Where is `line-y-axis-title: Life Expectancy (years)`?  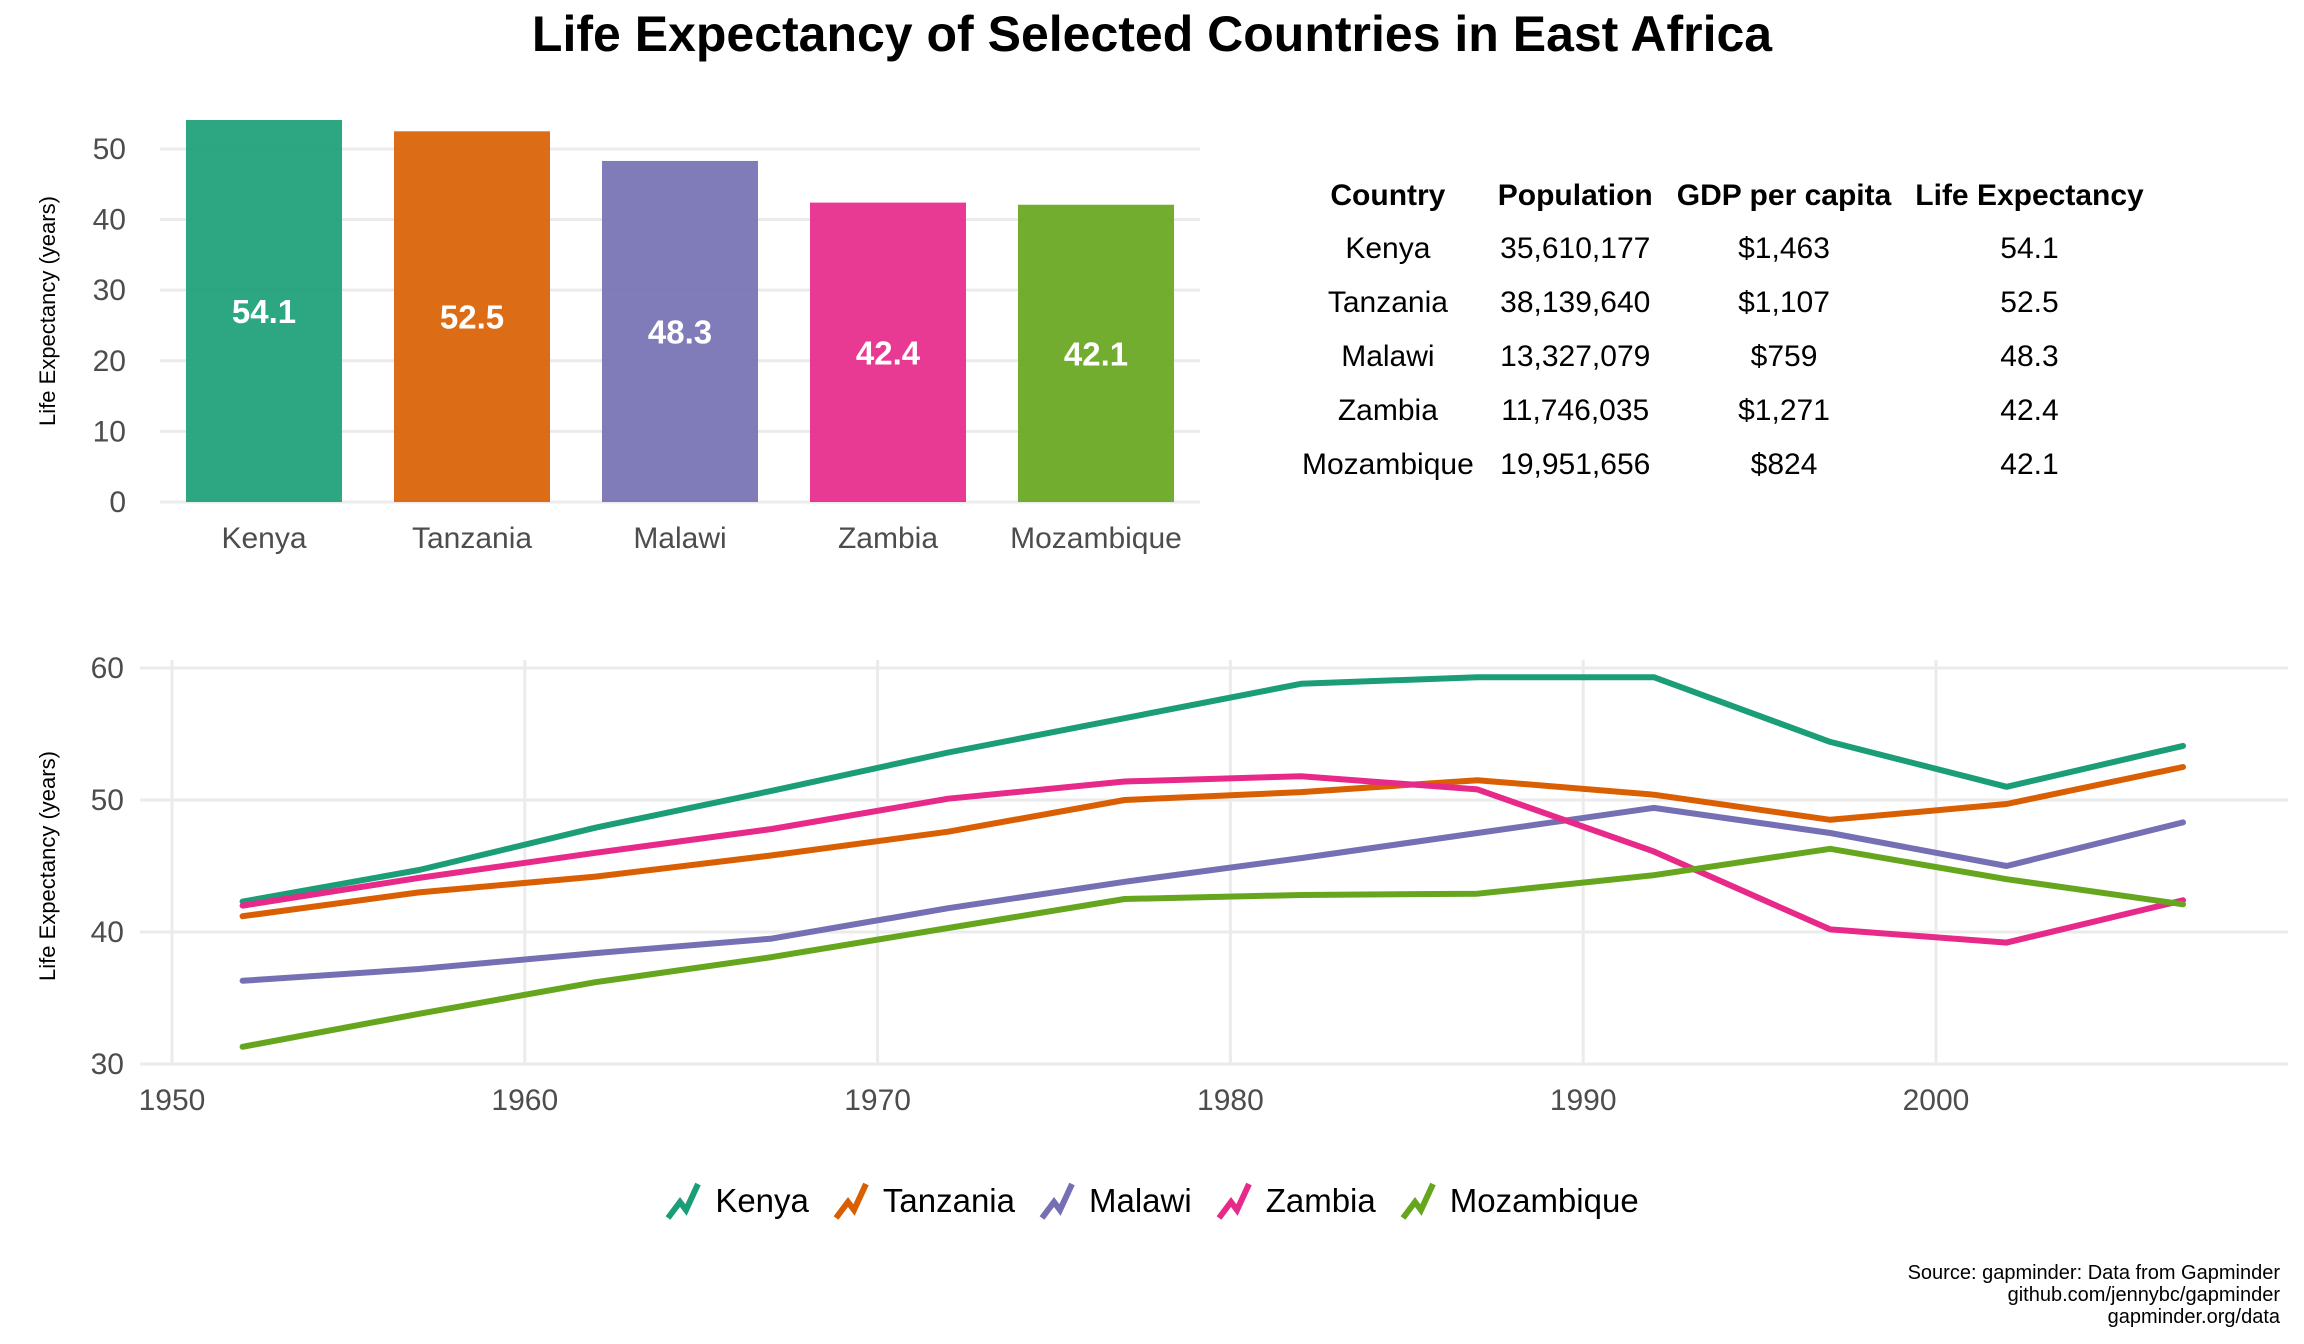 line-y-axis-title: Life Expectancy (years) is located at coordinates (47, 866).